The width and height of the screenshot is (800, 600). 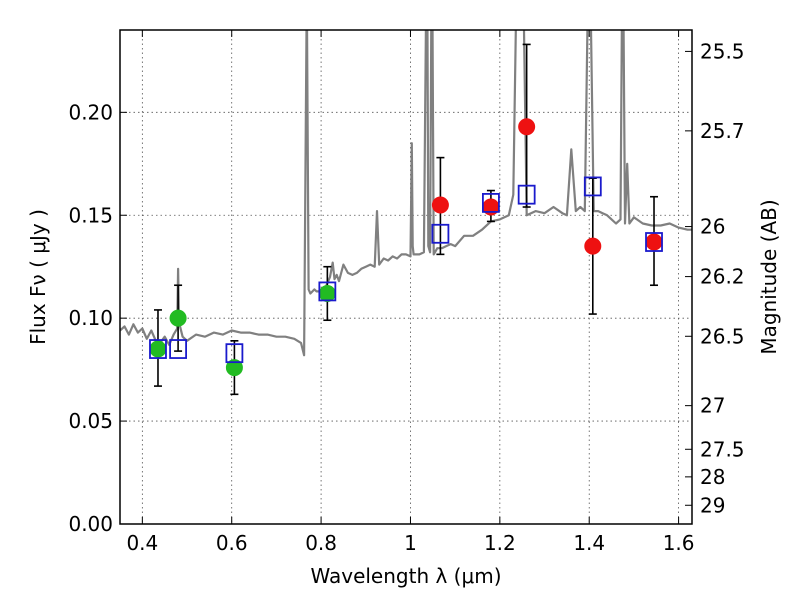 What do you see at coordinates (410, 543) in the screenshot?
I see `x-tick-label: 1` at bounding box center [410, 543].